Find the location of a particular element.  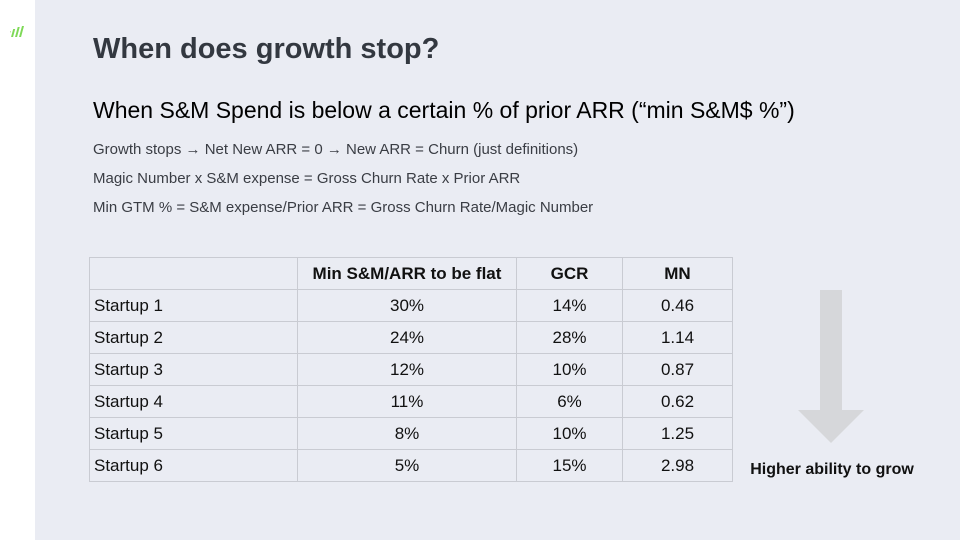

row-min-sm-arr: 24% is located at coordinates (407, 337).